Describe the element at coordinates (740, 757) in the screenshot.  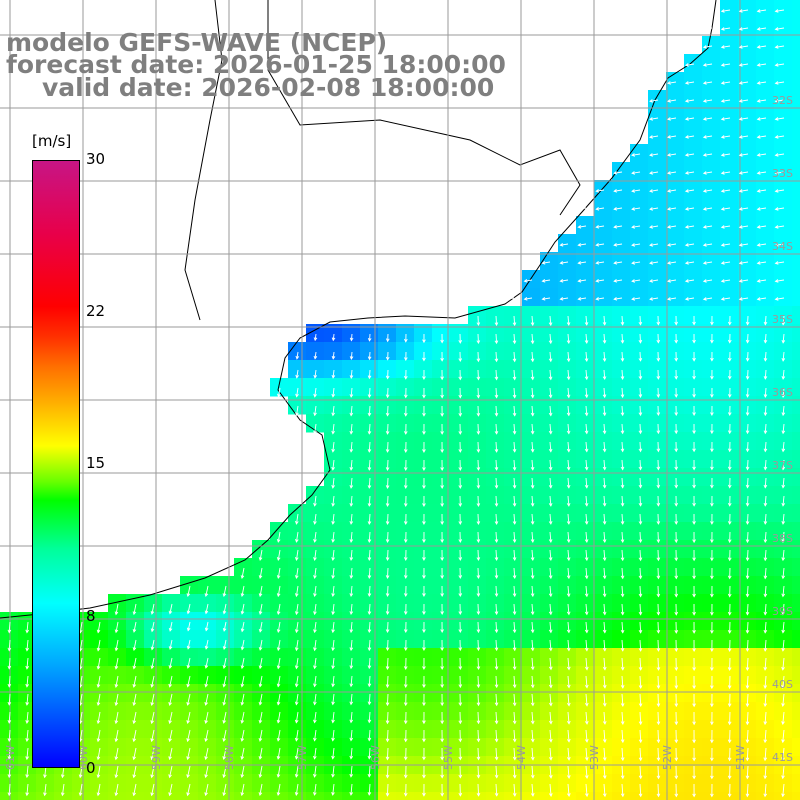
I see `longitude-label: 51W` at that location.